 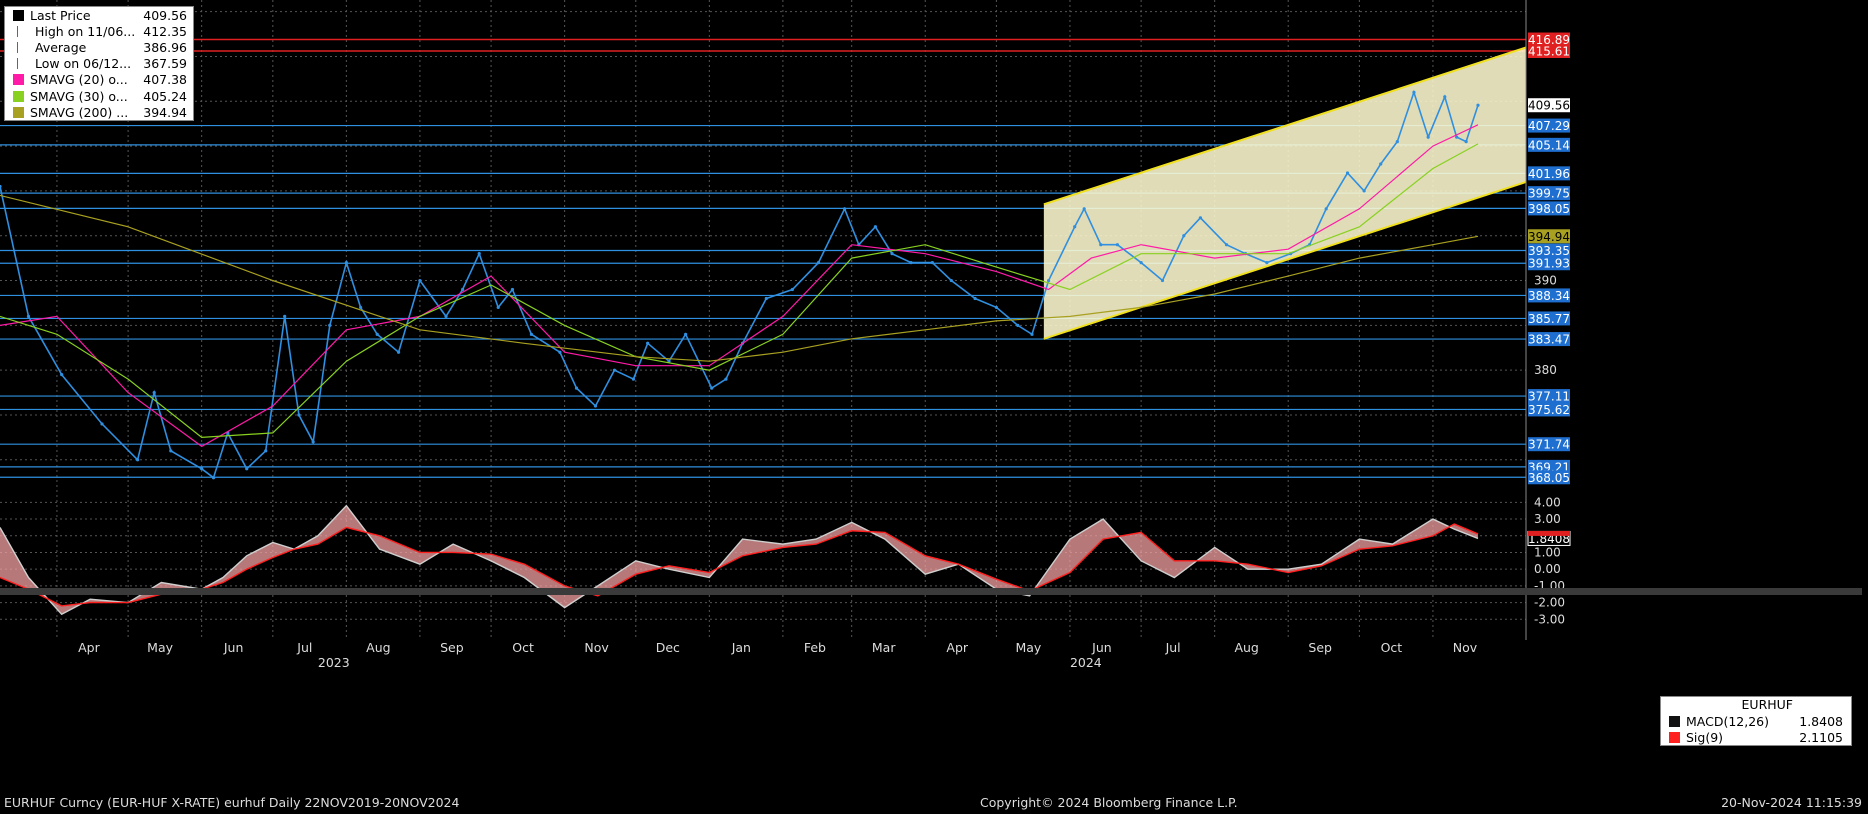 What do you see at coordinates (165, 31) in the screenshot?
I see `legend-value: 412.35` at bounding box center [165, 31].